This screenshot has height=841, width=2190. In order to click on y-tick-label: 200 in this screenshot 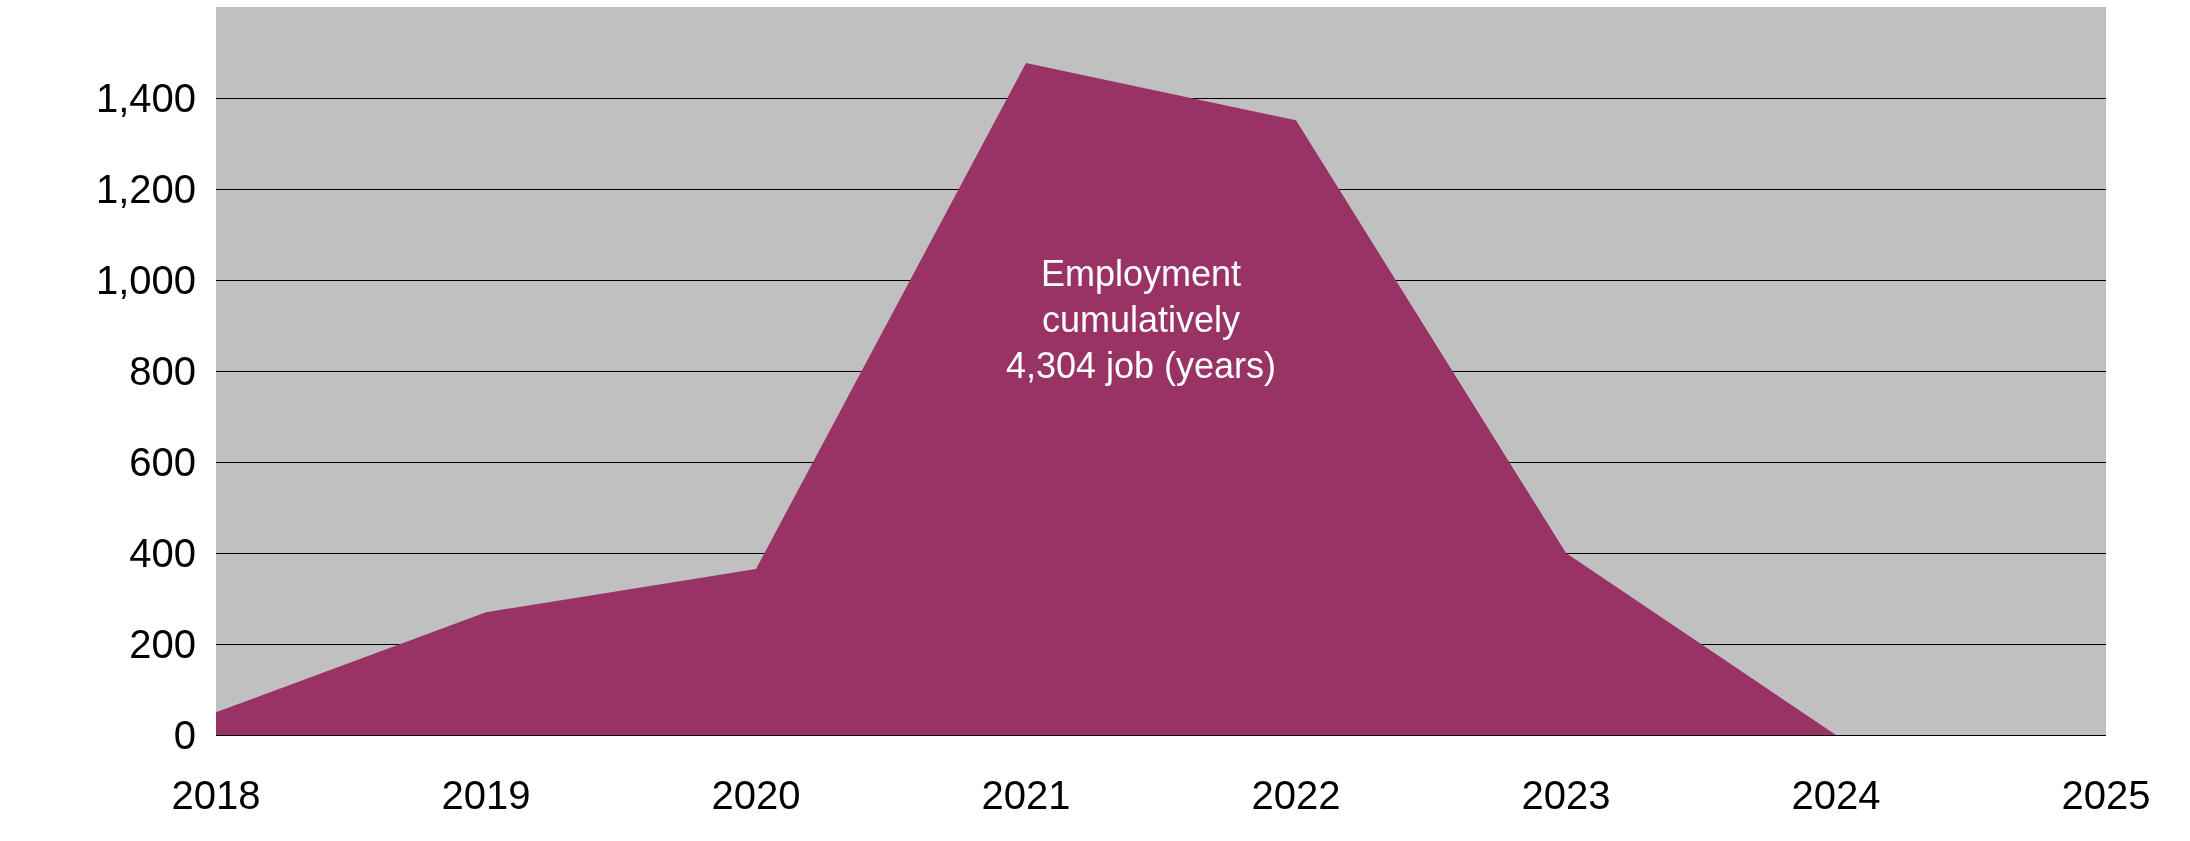, I will do `click(162, 644)`.